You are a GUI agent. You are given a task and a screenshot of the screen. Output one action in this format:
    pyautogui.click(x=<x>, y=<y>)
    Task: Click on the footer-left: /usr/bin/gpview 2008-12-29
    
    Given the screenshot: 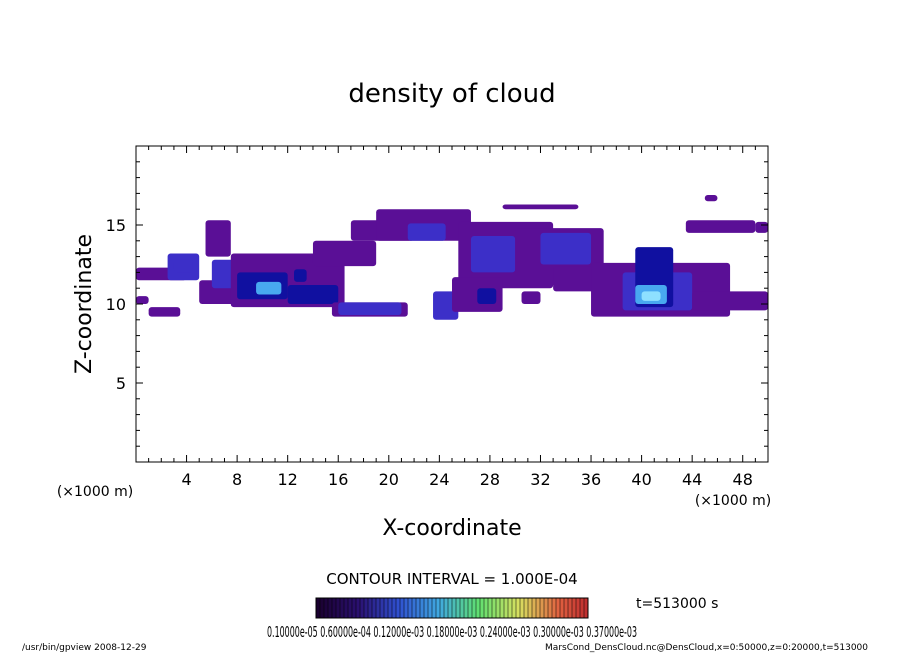 What is the action you would take?
    pyautogui.click(x=84, y=648)
    